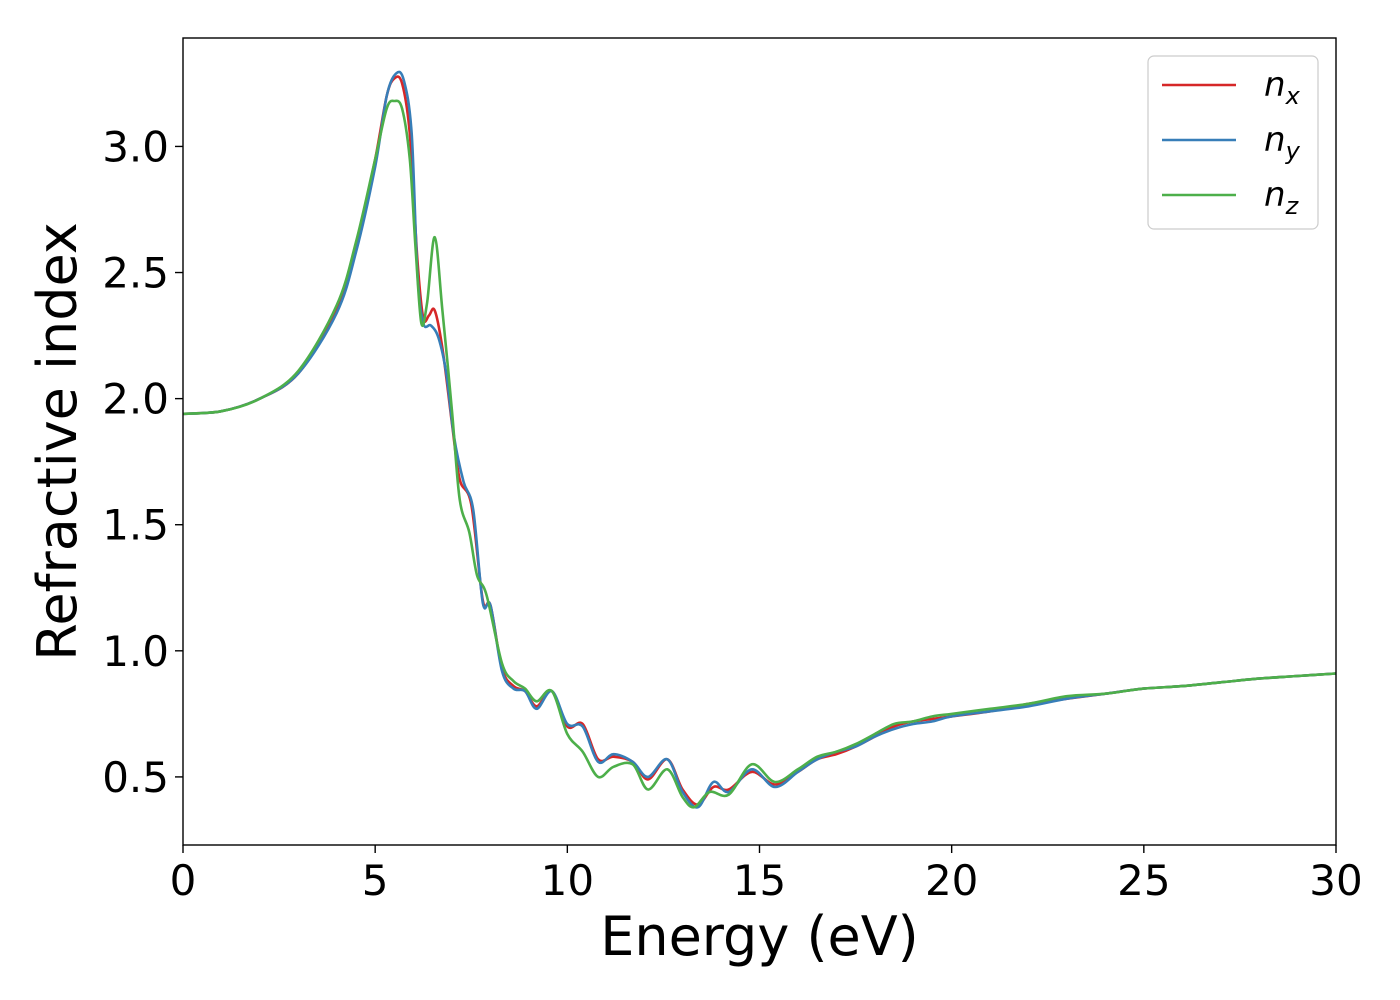  Describe the element at coordinates (567, 880) in the screenshot. I see `x-tick-label: 10` at that location.